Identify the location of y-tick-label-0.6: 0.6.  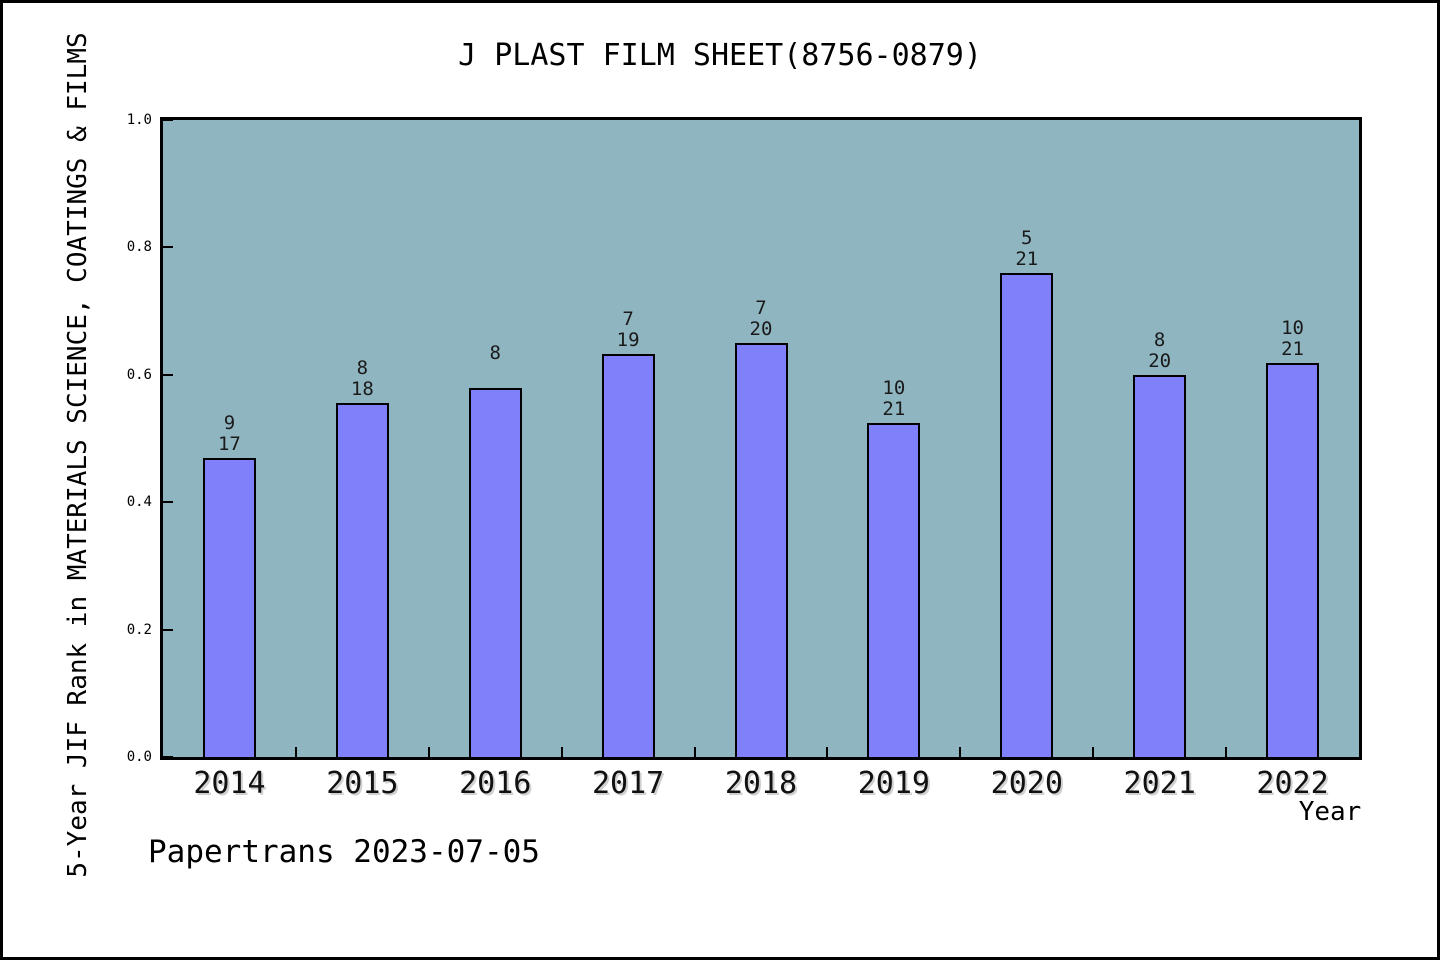
(139, 374).